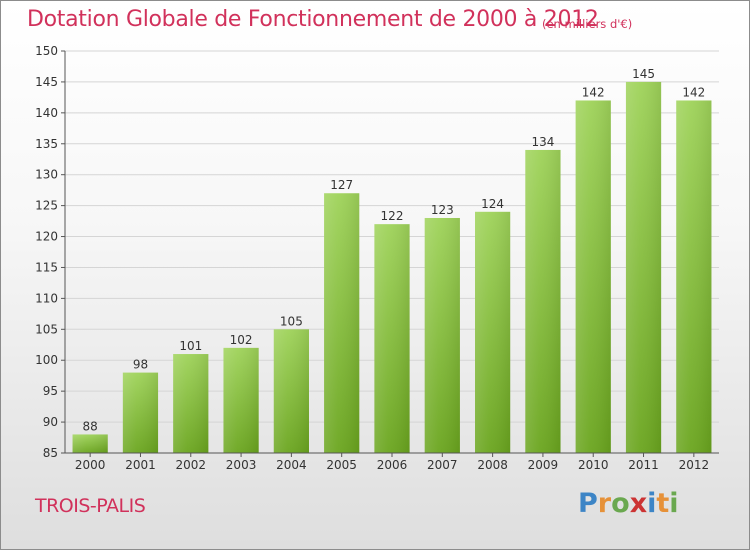 The image size is (750, 550). Describe the element at coordinates (341, 465) in the screenshot. I see `x-tick-label: 2005` at that location.